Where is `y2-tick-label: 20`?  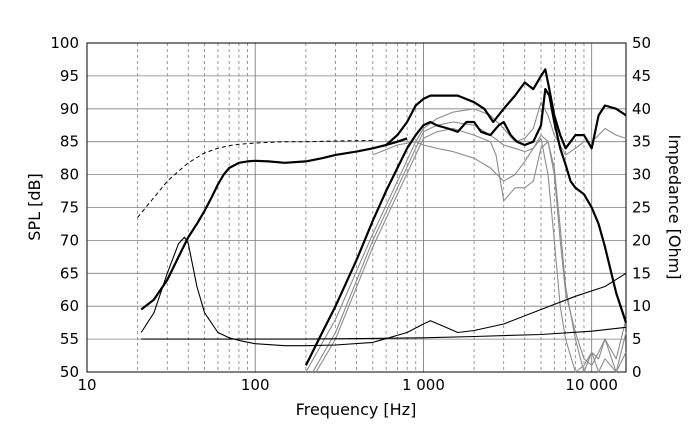 y2-tick-label: 20 is located at coordinates (641, 240).